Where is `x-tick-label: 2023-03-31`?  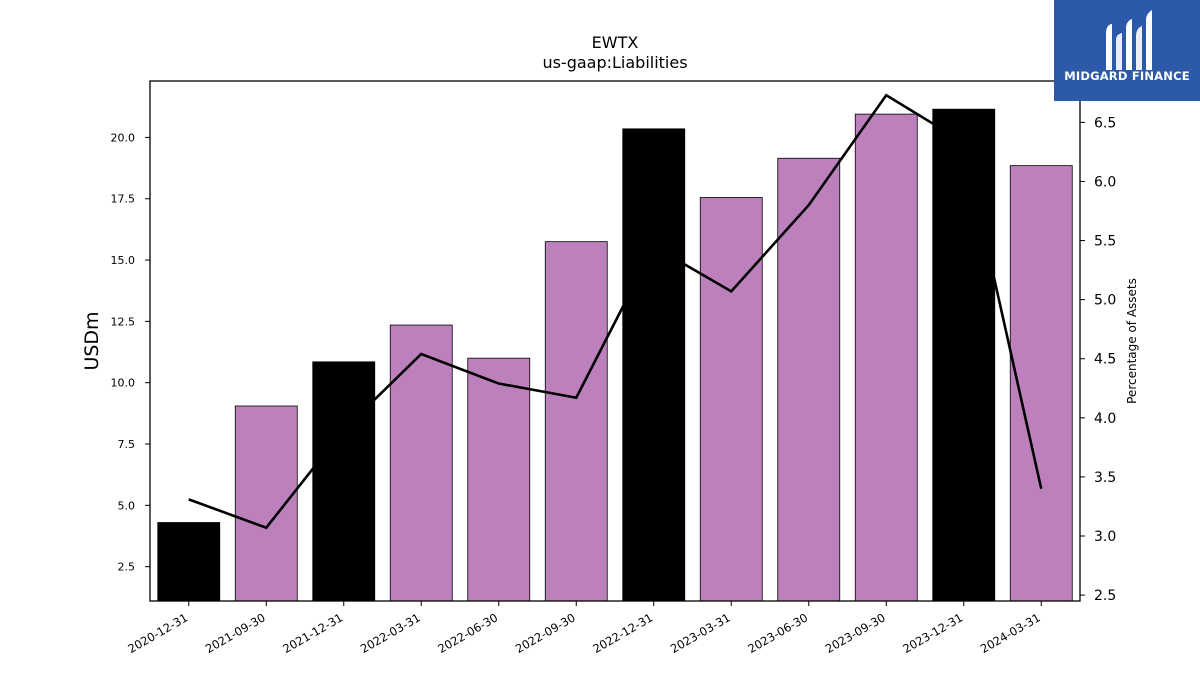 x-tick-label: 2023-03-31 is located at coordinates (700, 633).